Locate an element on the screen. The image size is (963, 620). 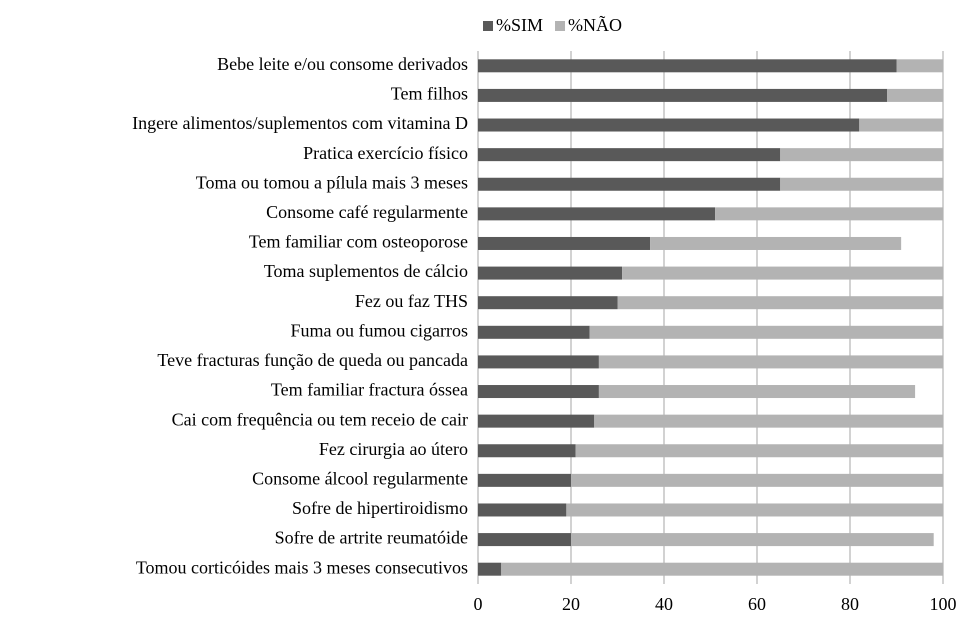
y-tick-label: Consome café regularmente is located at coordinates (367, 212).